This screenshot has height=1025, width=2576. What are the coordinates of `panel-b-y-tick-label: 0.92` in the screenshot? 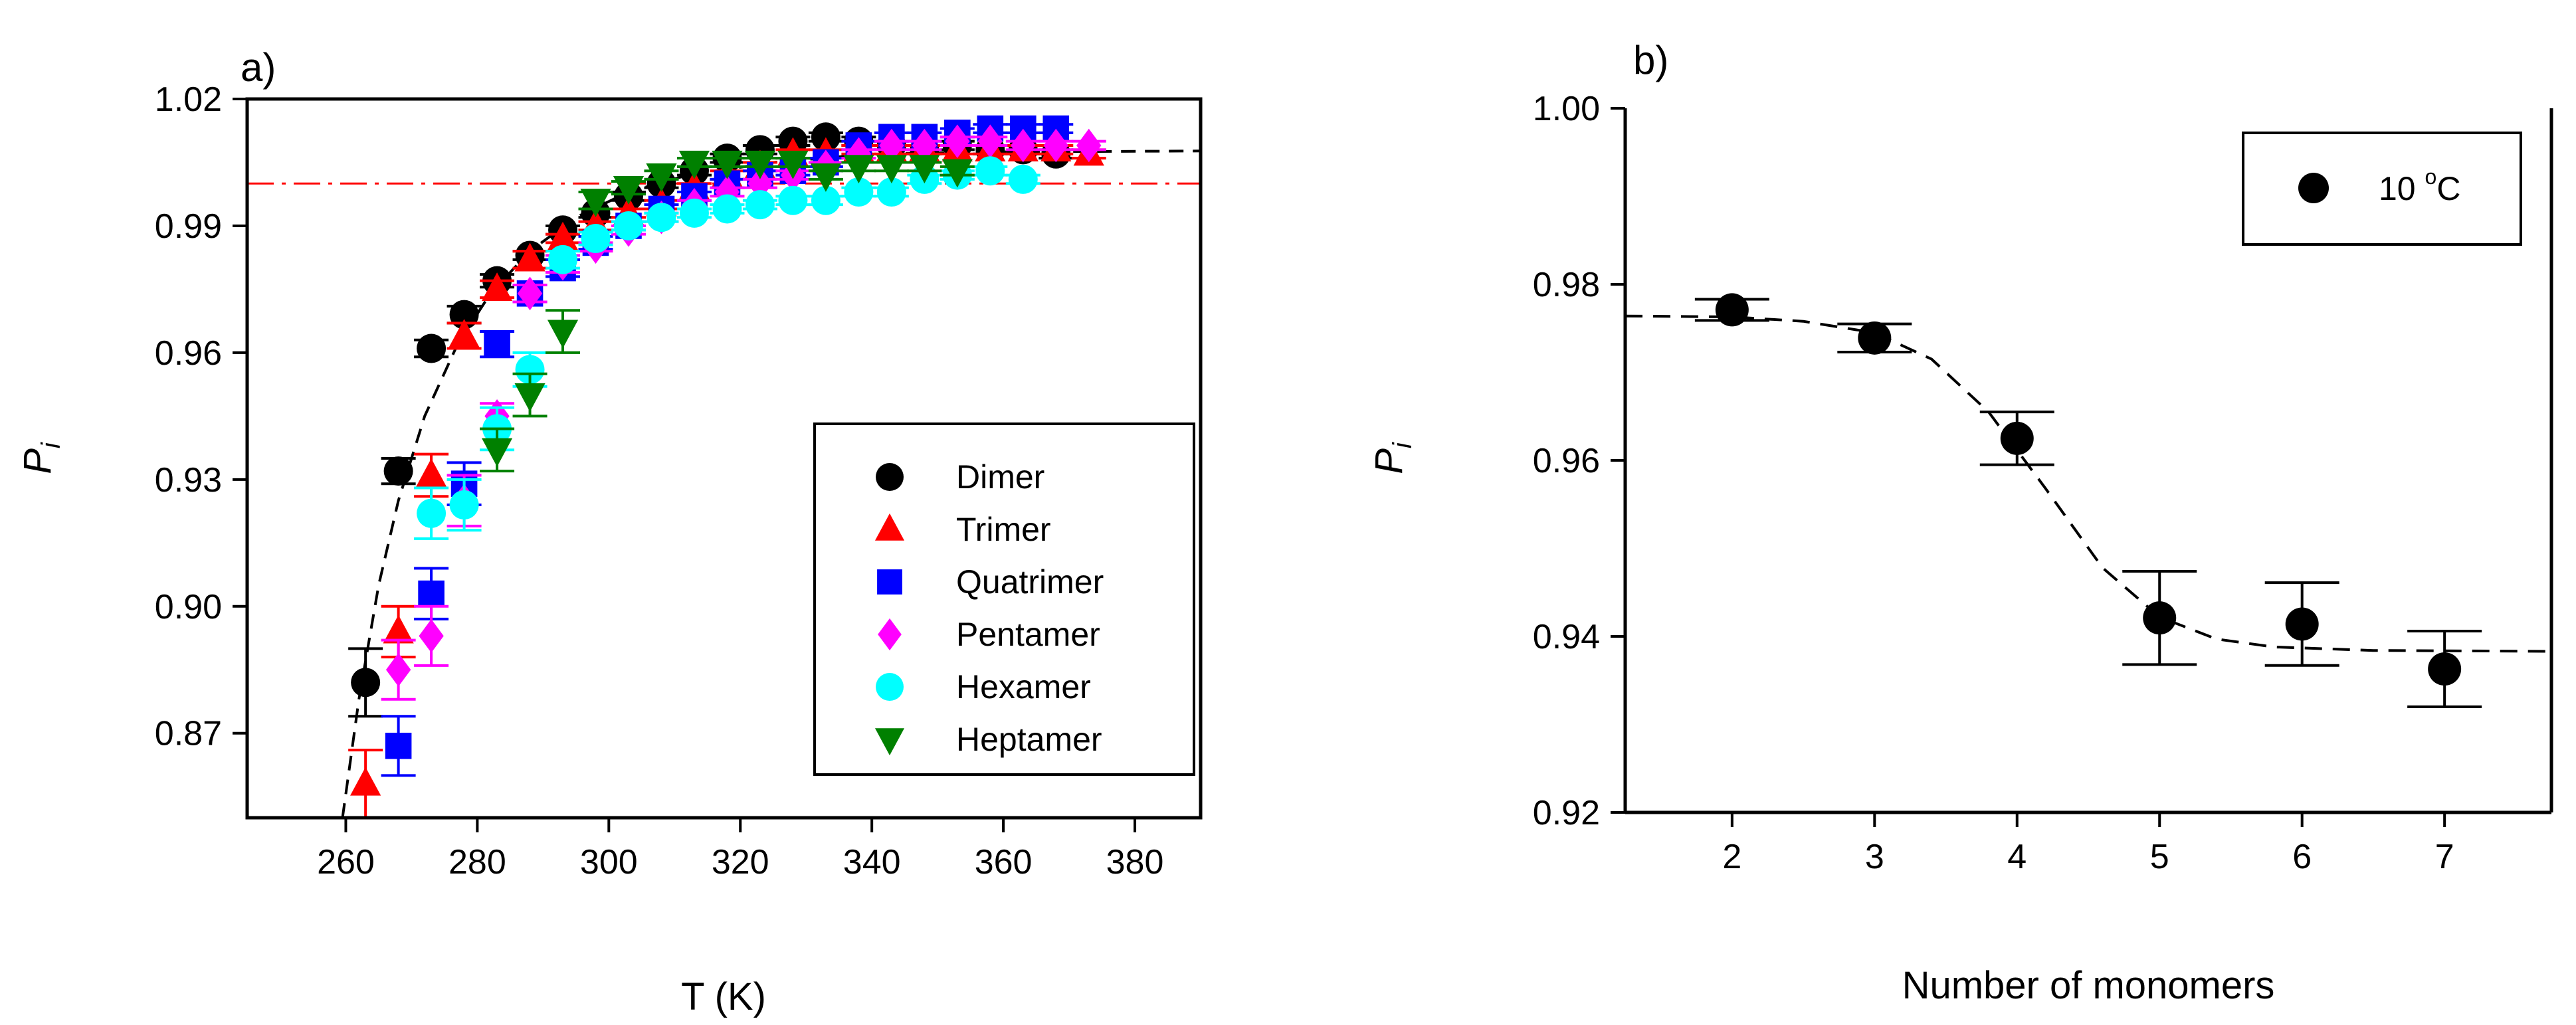 It's located at (1567, 813).